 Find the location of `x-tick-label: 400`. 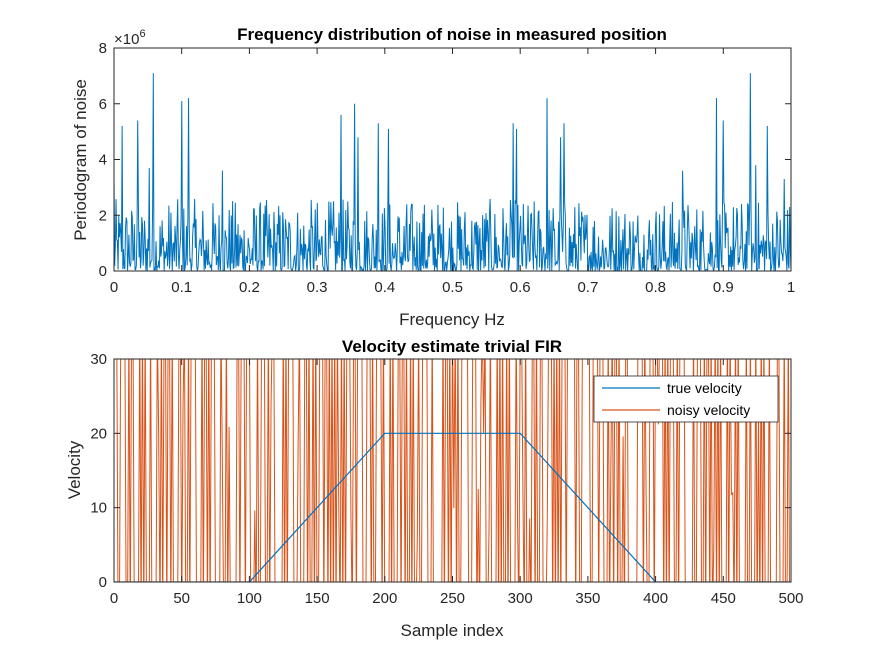

x-tick-label: 400 is located at coordinates (655, 598).